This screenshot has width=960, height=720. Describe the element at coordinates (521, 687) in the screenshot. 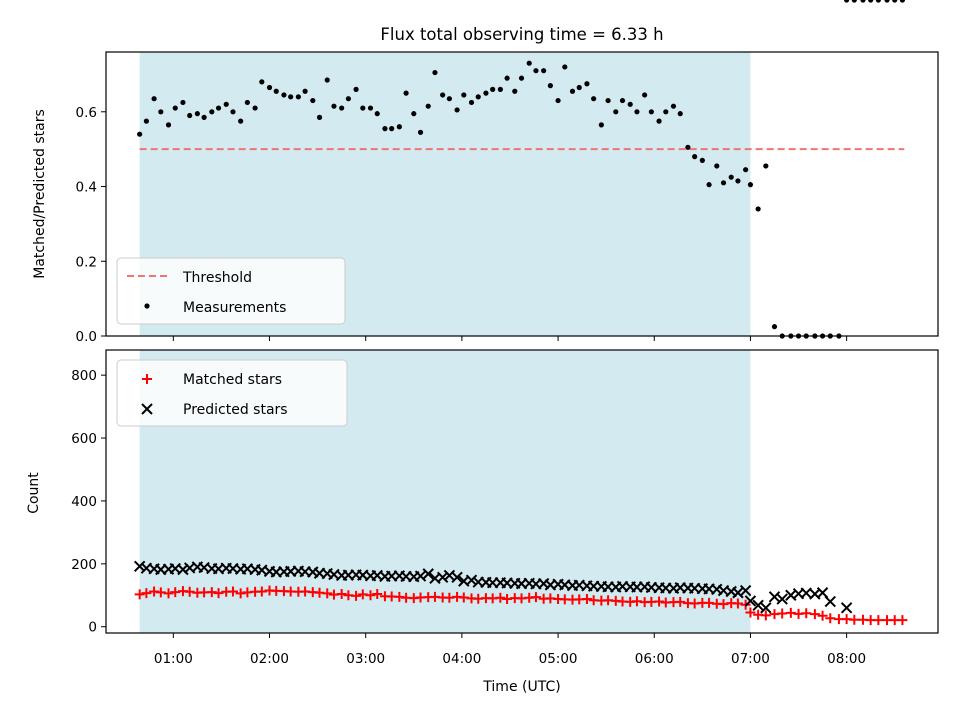

I see `x-axis-label: Time (UTC)` at that location.